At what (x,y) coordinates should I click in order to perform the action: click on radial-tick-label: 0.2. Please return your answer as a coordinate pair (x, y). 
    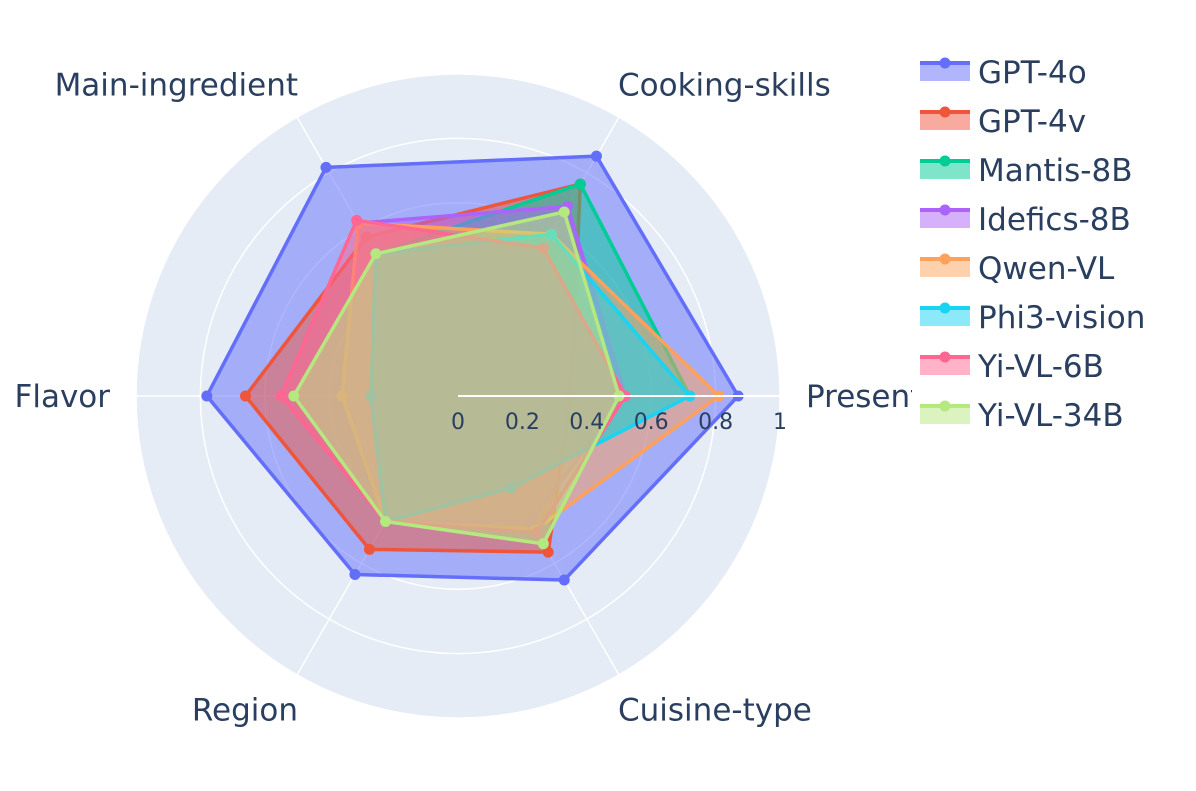
    Looking at the image, I should click on (522, 422).